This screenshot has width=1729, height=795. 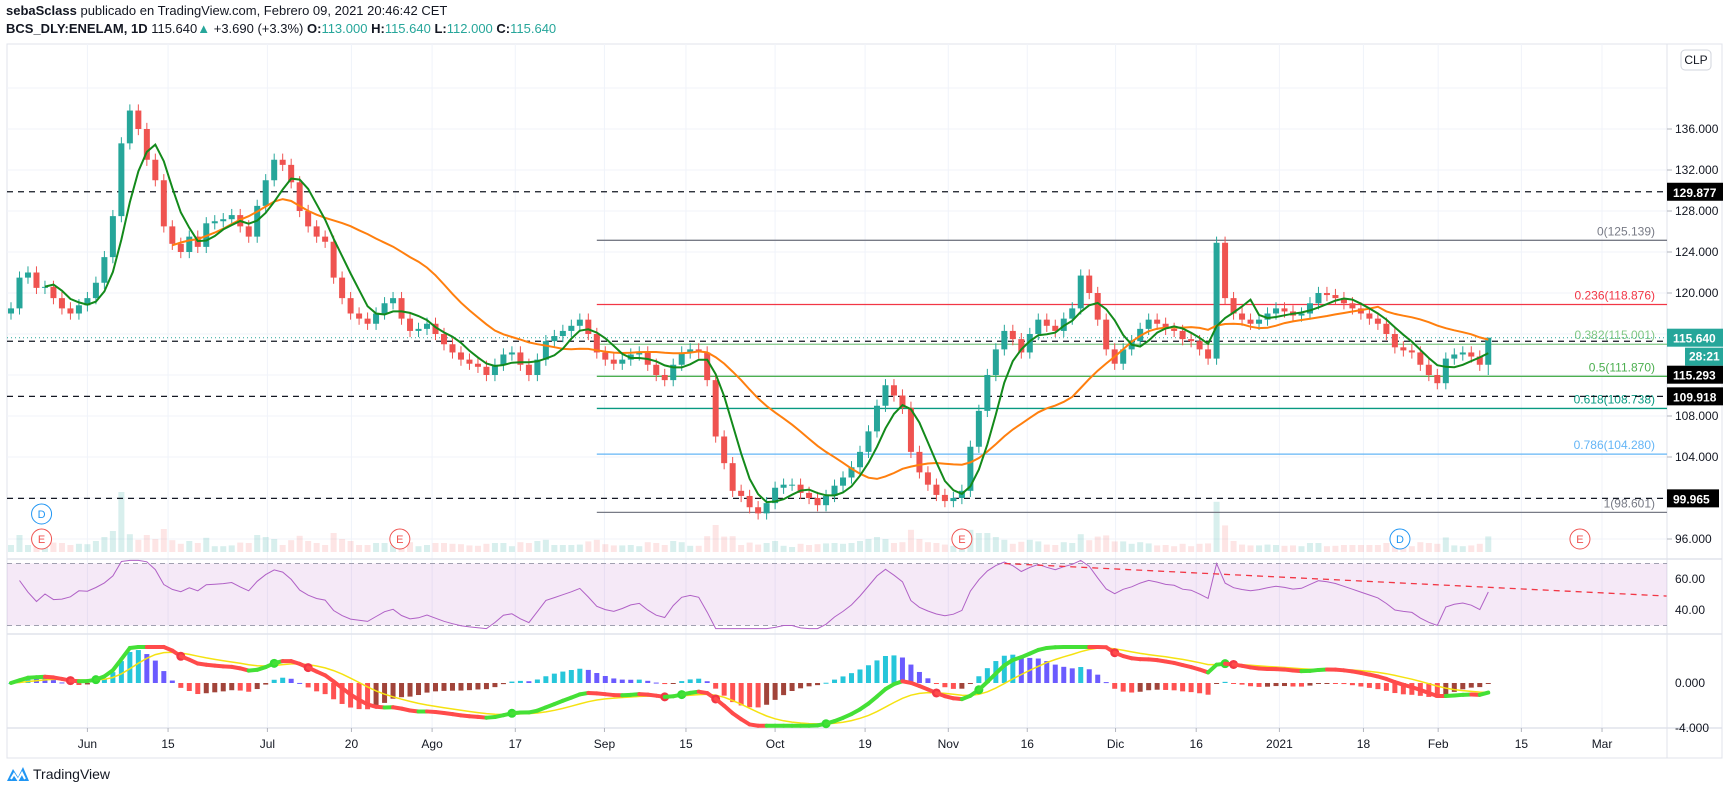 What do you see at coordinates (58, 774) in the screenshot?
I see `tradingview-logo: TradingView` at bounding box center [58, 774].